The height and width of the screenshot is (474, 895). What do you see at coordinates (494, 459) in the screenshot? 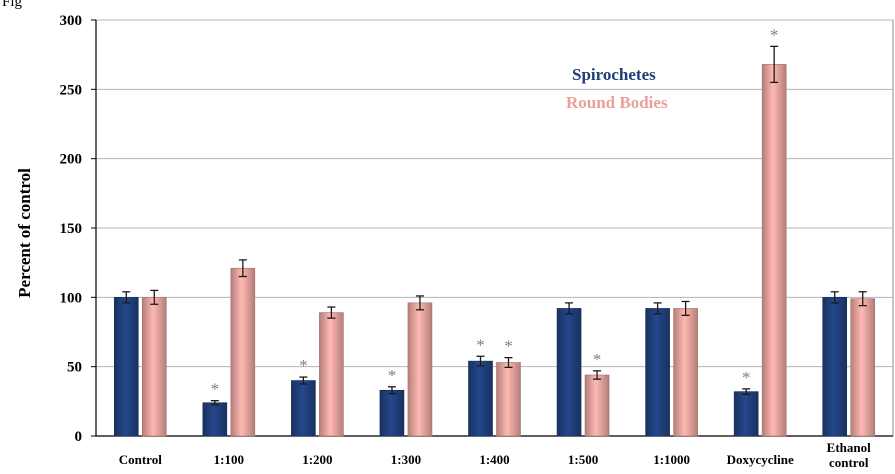
I see `x-category-label: 1:400` at bounding box center [494, 459].